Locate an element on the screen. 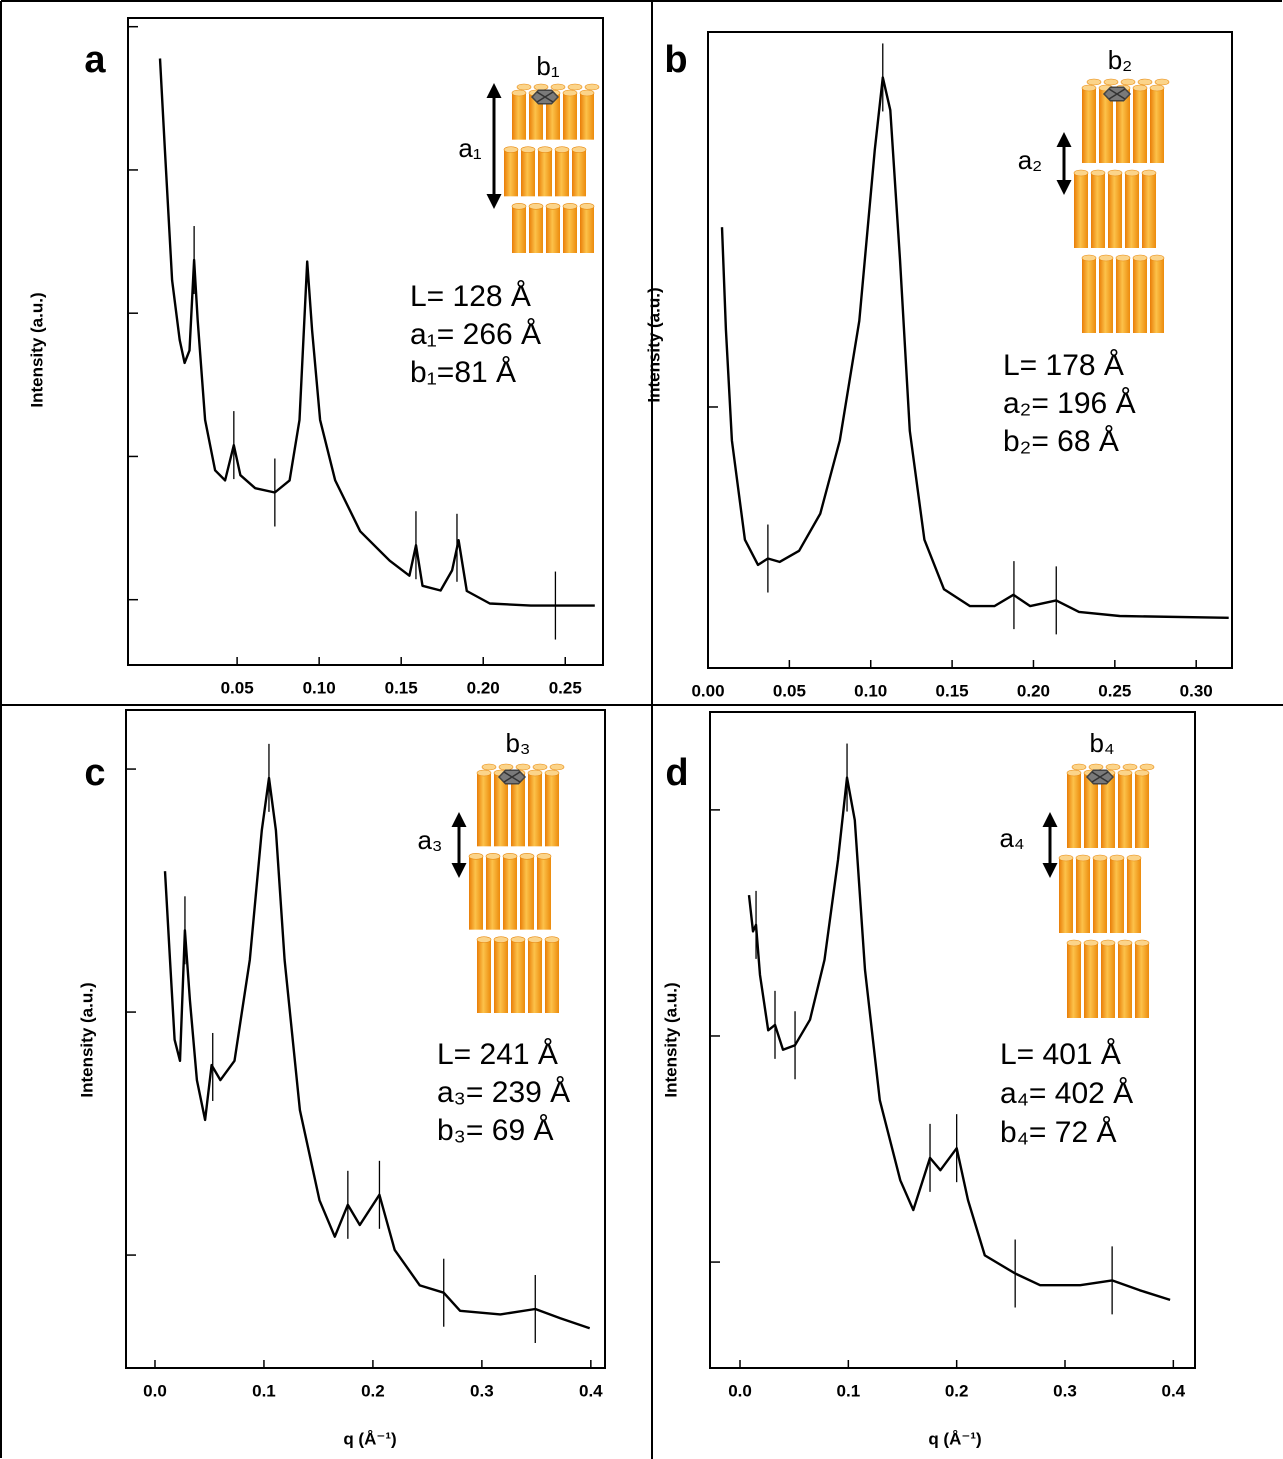 The width and height of the screenshot is (1283, 1459). x-tick-label: 0.4 is located at coordinates (1174, 1390).